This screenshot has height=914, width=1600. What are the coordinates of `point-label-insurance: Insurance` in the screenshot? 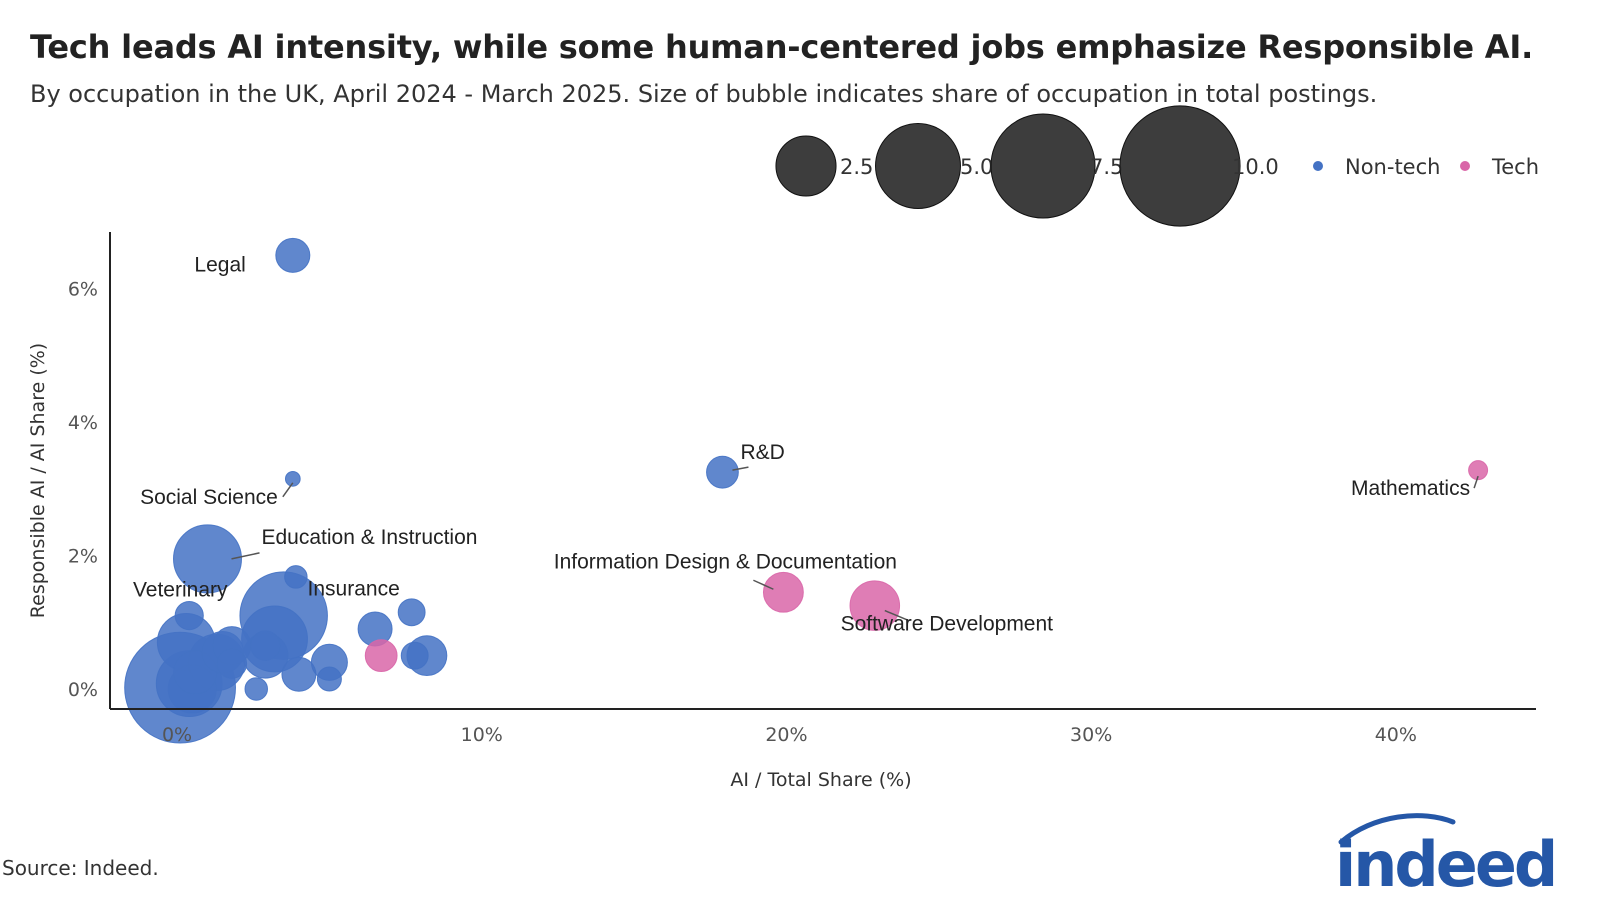 It's located at (354, 589).